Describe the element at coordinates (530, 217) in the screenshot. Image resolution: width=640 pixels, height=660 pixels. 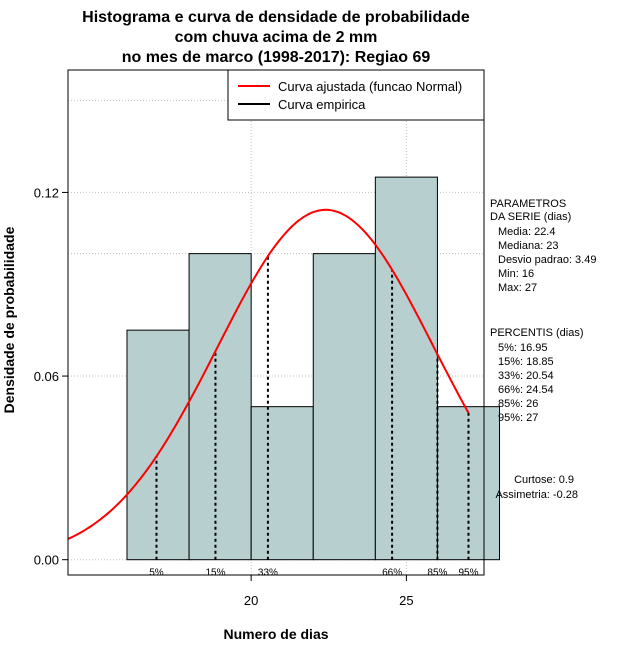
I see `stats-title-2: DA SERIE (dias)` at that location.